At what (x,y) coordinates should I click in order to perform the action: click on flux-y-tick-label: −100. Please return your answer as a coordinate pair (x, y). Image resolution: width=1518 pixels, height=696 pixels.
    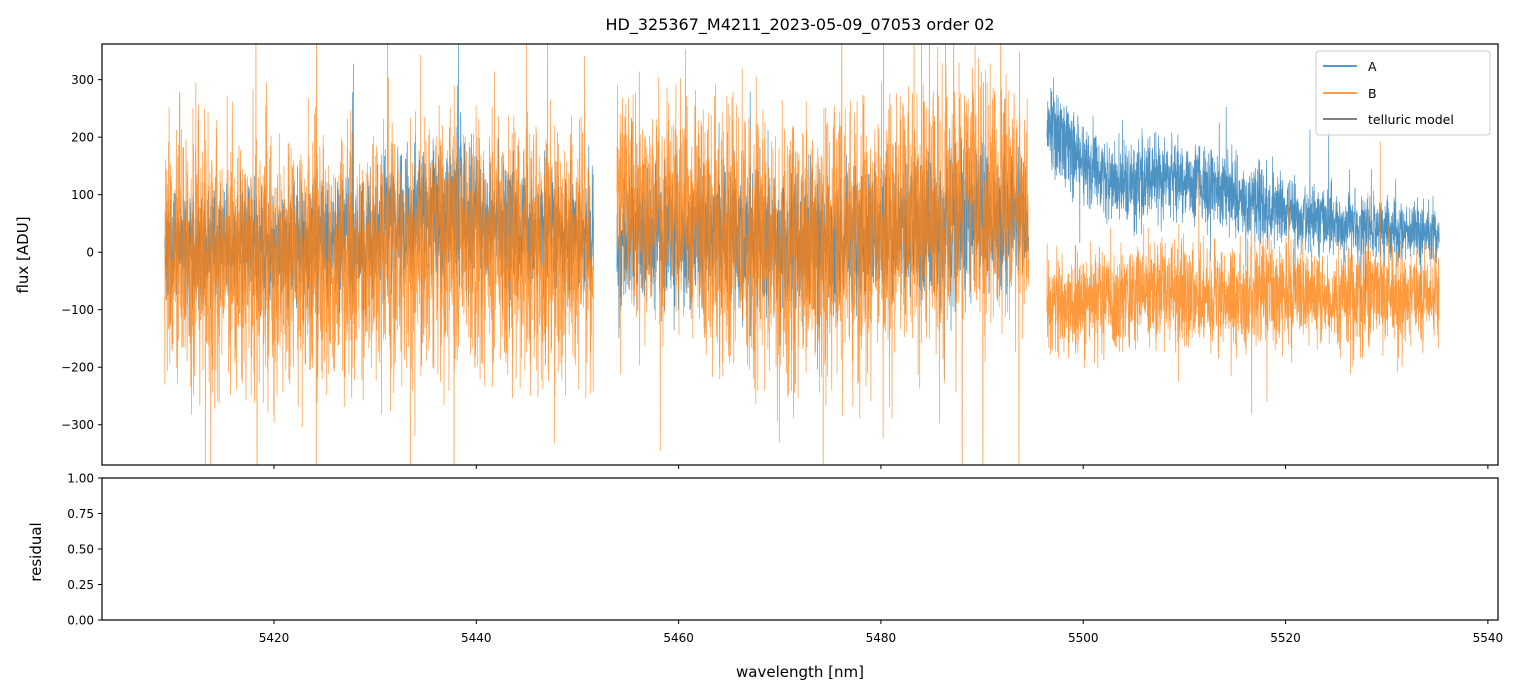
    Looking at the image, I should click on (77, 310).